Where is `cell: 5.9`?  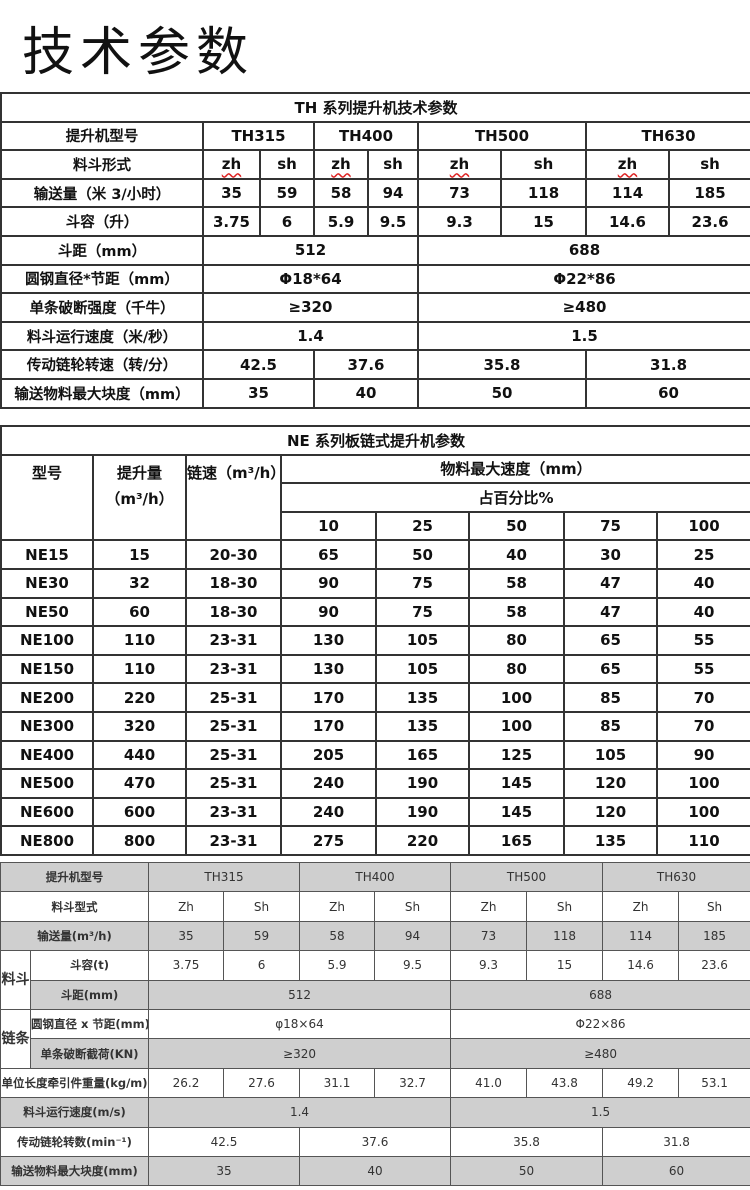
cell: 5.9 is located at coordinates (341, 221).